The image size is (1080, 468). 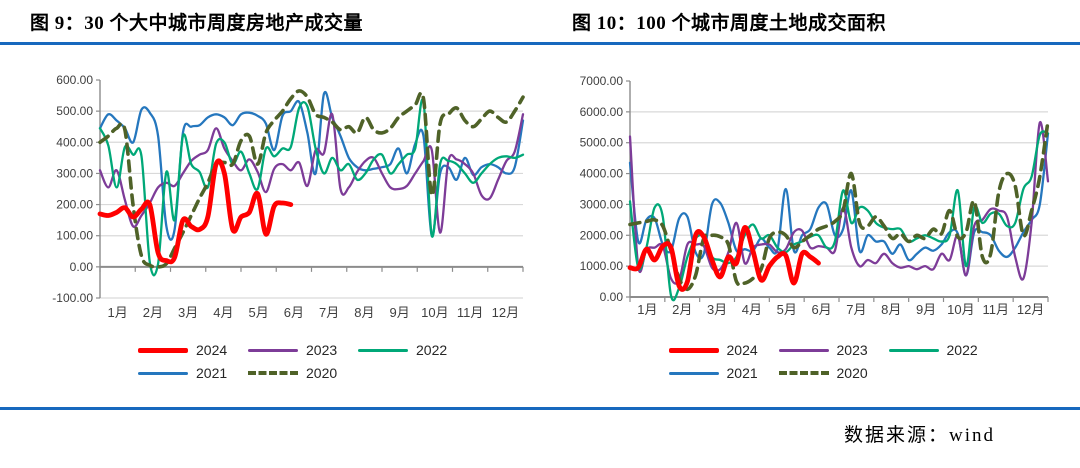 I want to click on figure10-title: 图 10：100 个城市周度土地成交面积, so click(x=729, y=23).